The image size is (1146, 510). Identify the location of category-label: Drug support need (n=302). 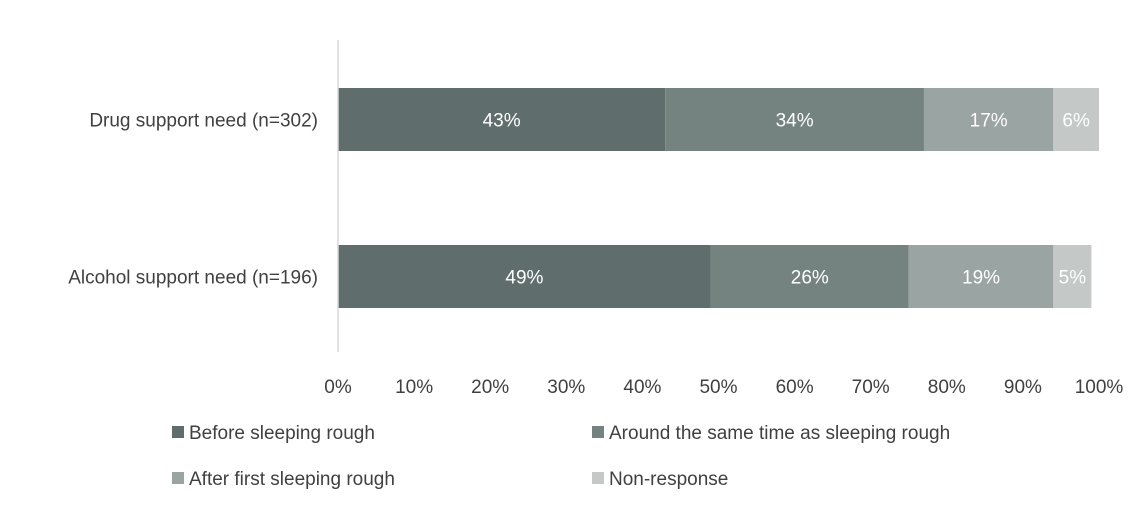
(203, 121).